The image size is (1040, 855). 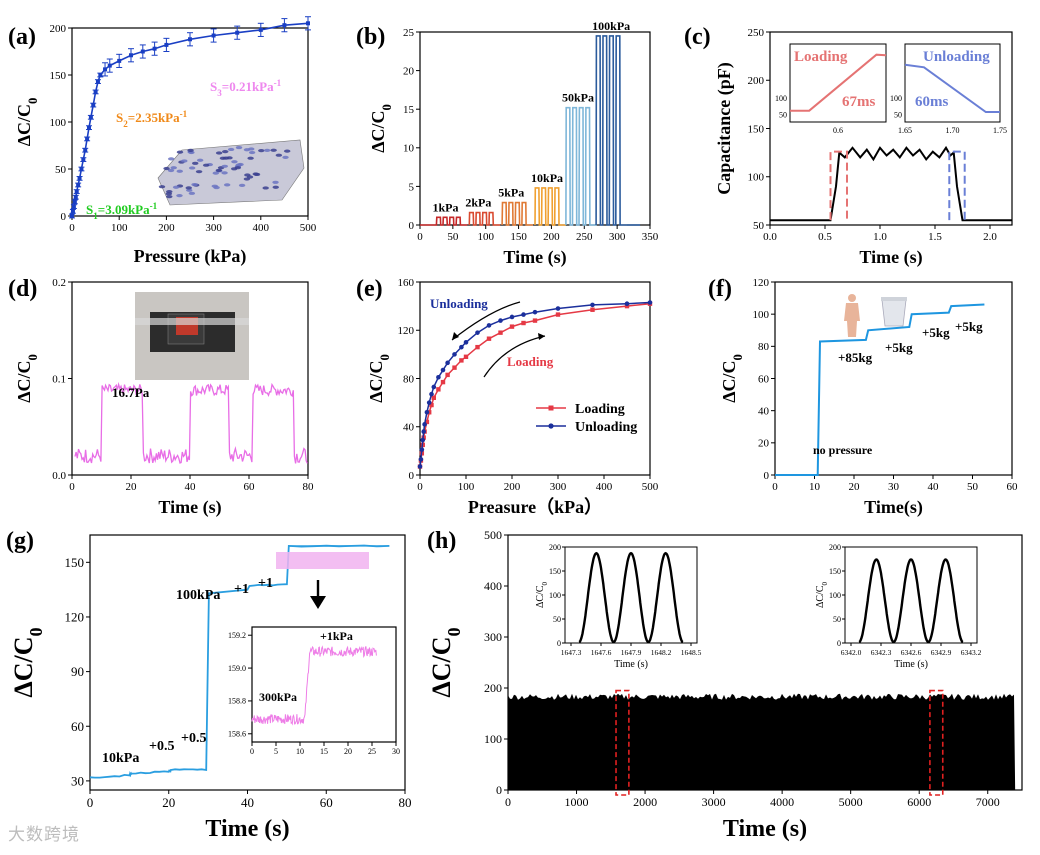 What do you see at coordinates (969, 326) in the screenshot?
I see `annotation-5kg-3: +5kg` at bounding box center [969, 326].